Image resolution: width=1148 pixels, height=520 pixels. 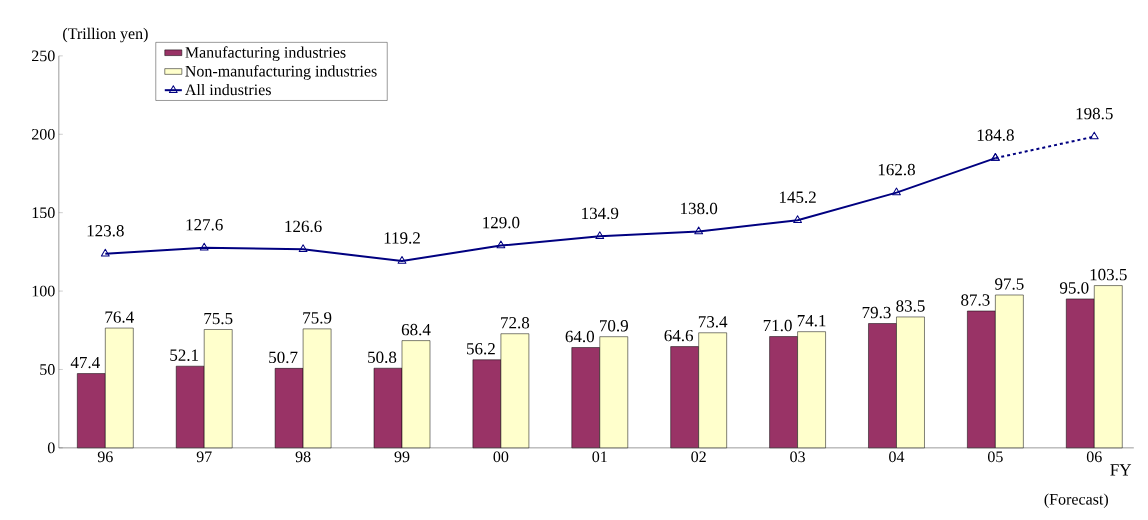 I want to click on data-label: 79.3, so click(x=876, y=312).